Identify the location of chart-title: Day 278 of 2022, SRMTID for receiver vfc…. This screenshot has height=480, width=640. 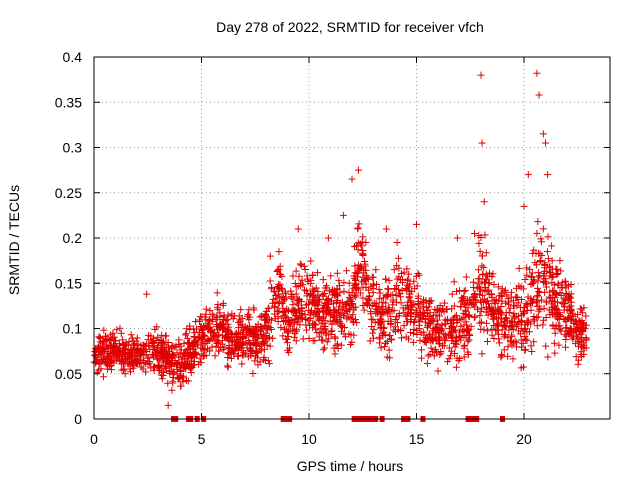
(350, 27).